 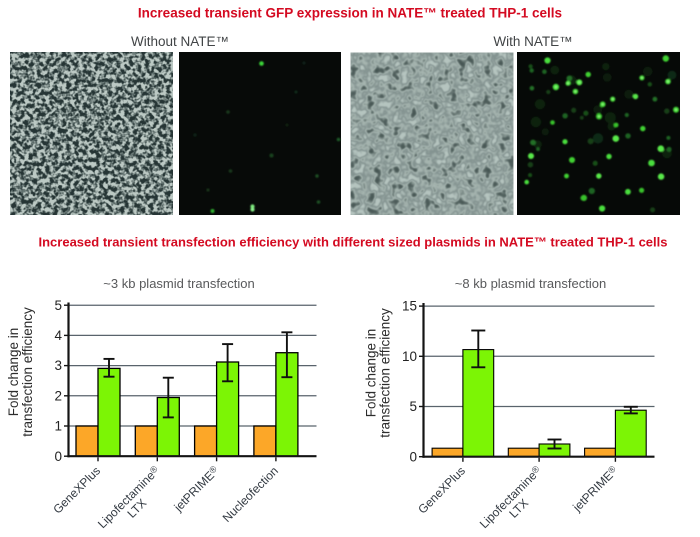 I want to click on svg-text: 1, so click(x=58, y=426).